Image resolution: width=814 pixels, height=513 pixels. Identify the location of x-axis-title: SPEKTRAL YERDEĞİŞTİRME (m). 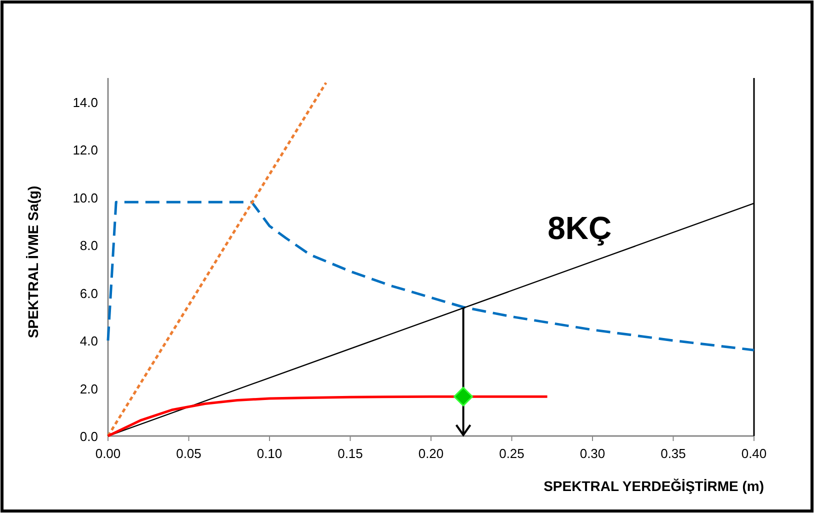
(654, 486).